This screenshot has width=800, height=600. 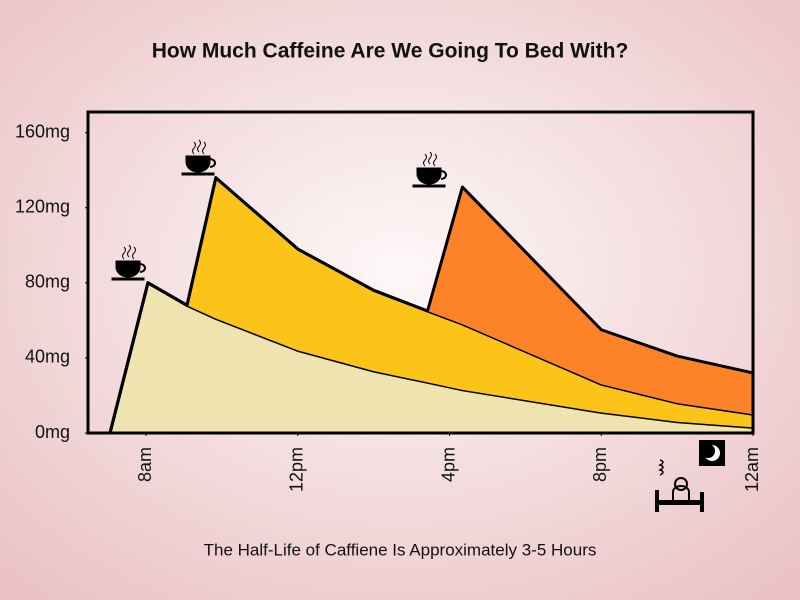 I want to click on x-tick-label: 8am, so click(x=145, y=464).